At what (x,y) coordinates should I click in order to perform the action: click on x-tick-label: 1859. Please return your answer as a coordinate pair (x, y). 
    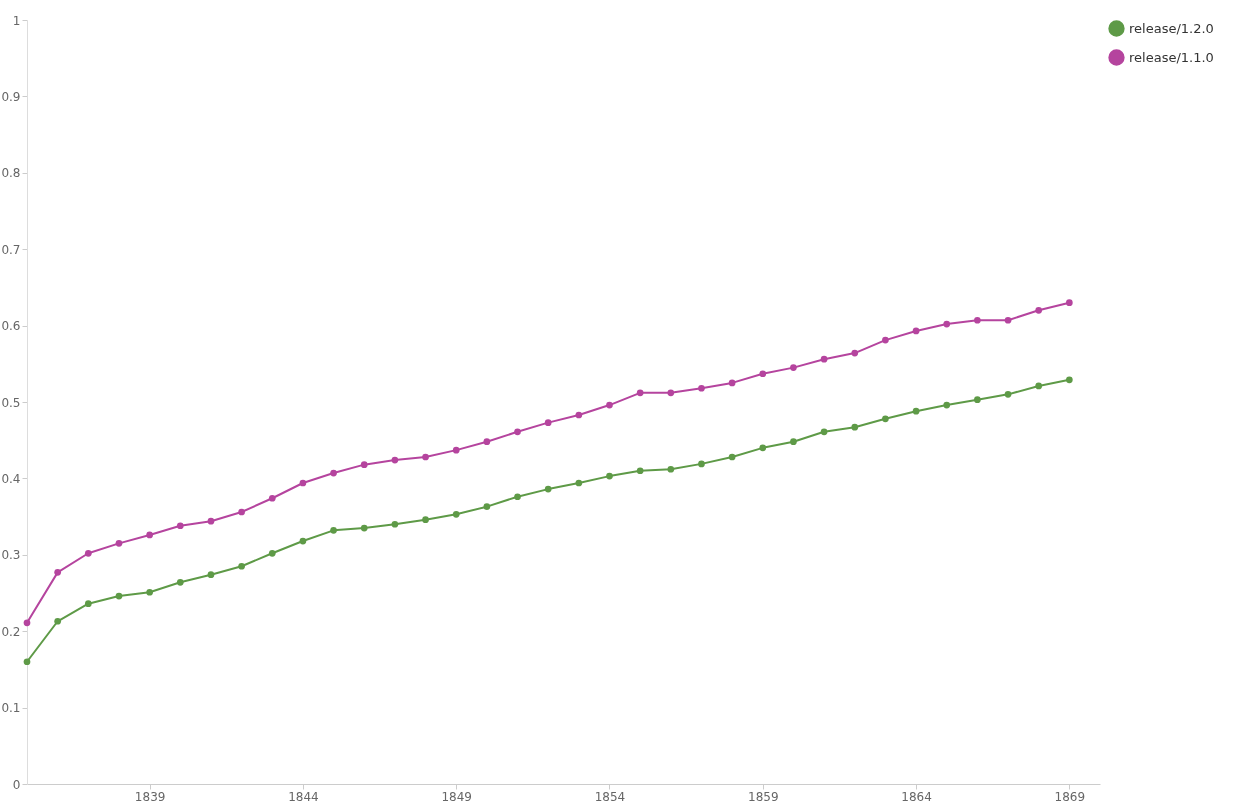
    Looking at the image, I should click on (763, 796).